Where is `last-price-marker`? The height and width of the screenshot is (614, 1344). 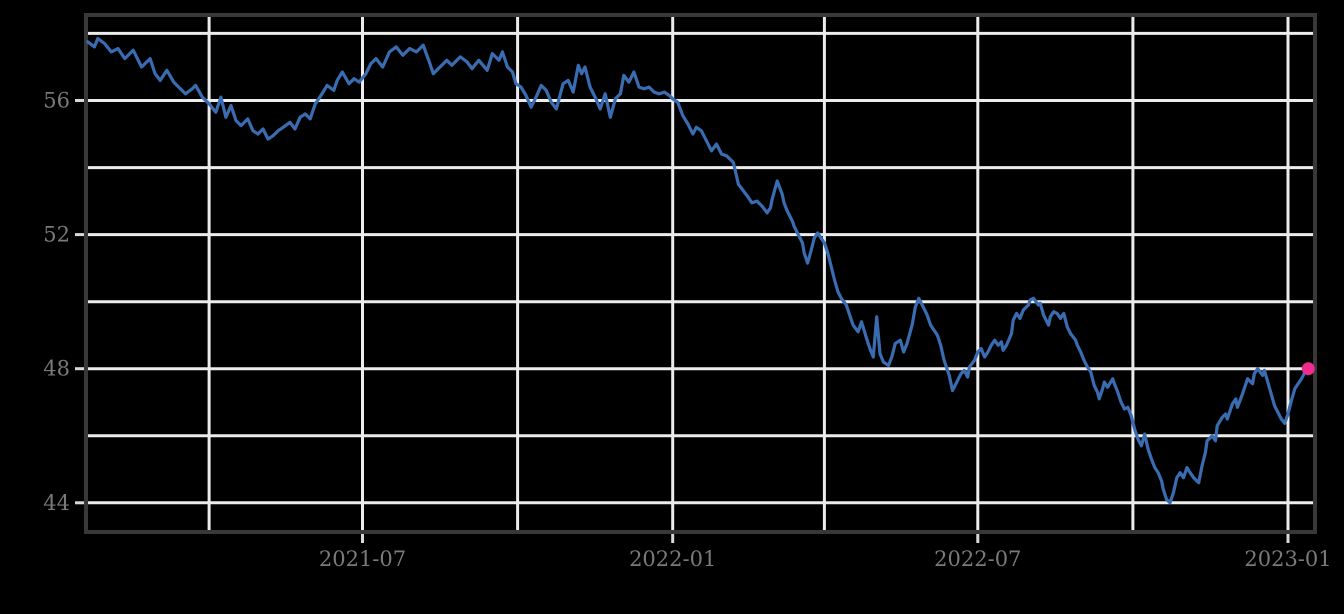
last-price-marker is located at coordinates (1308, 369).